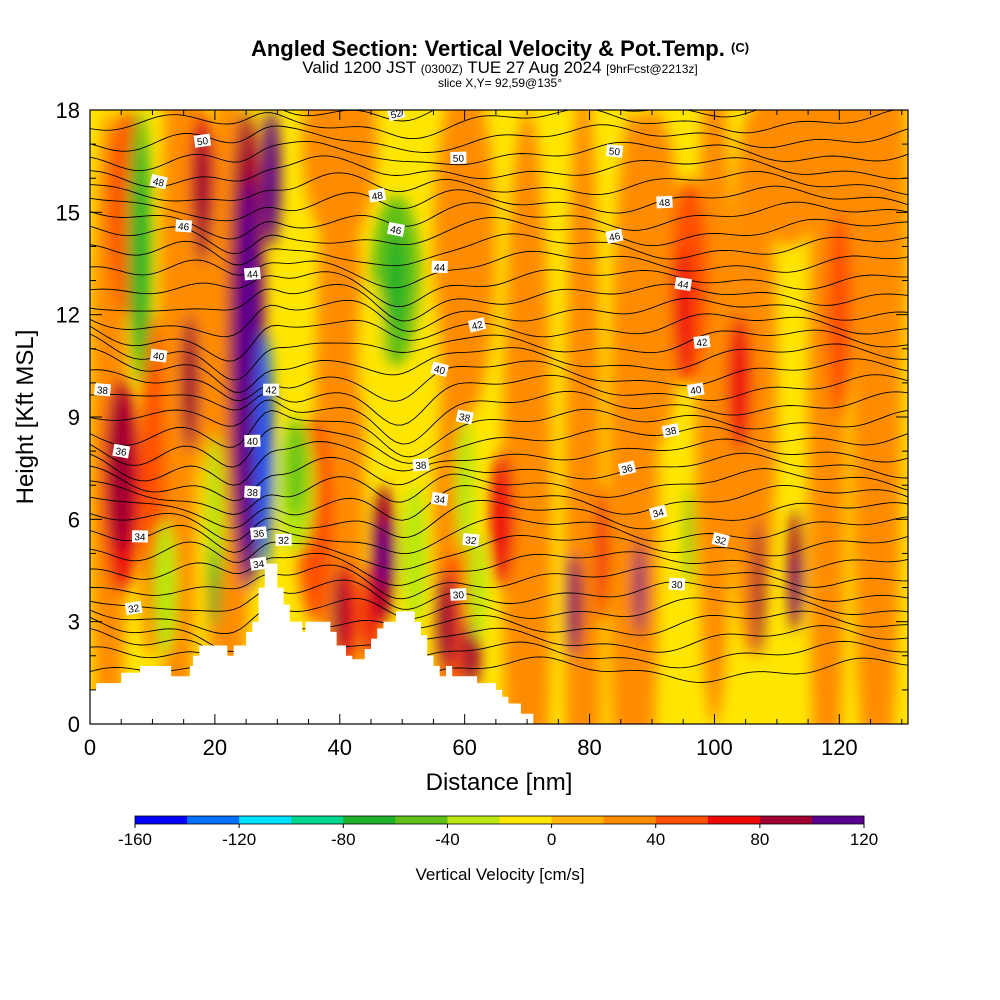 This screenshot has height=1000, width=1000. I want to click on title-units: (C), so click(740, 47).